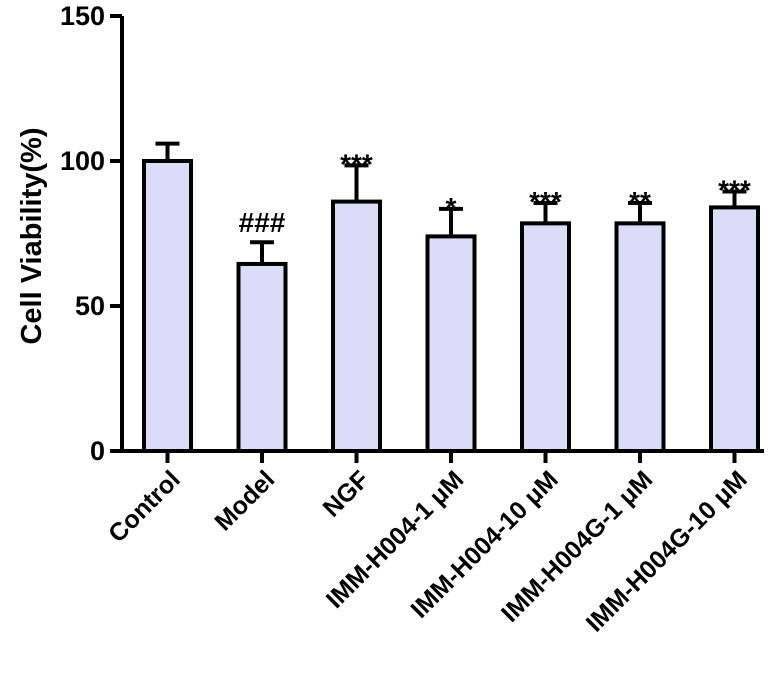 The width and height of the screenshot is (772, 675). I want to click on x-tick-label-6: IMM-H004G-10 μM, so click(667, 551).